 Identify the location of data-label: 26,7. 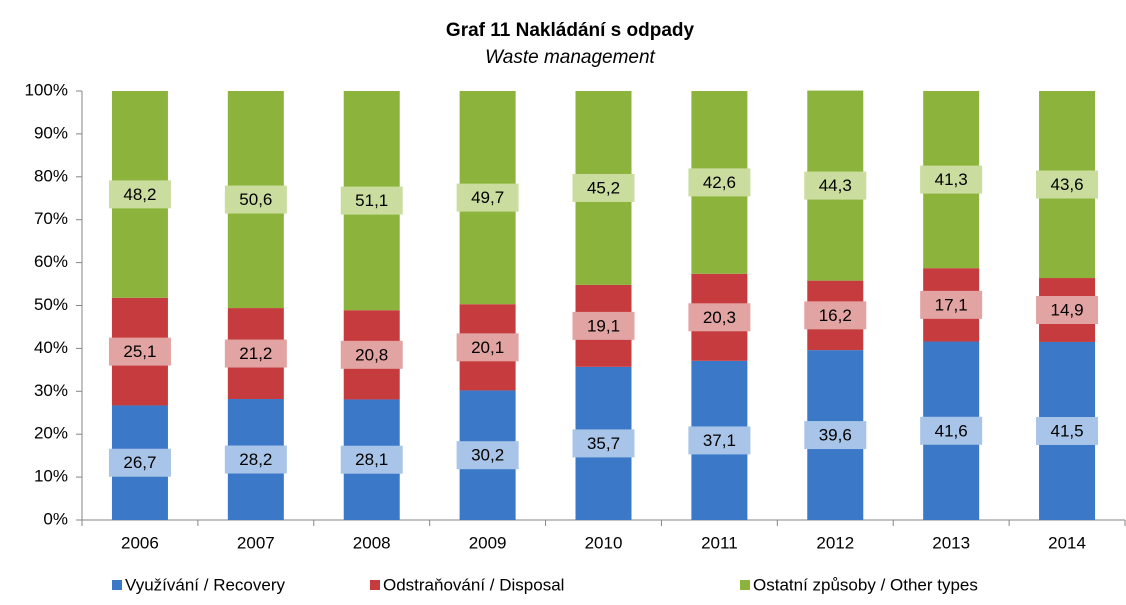
(139, 462).